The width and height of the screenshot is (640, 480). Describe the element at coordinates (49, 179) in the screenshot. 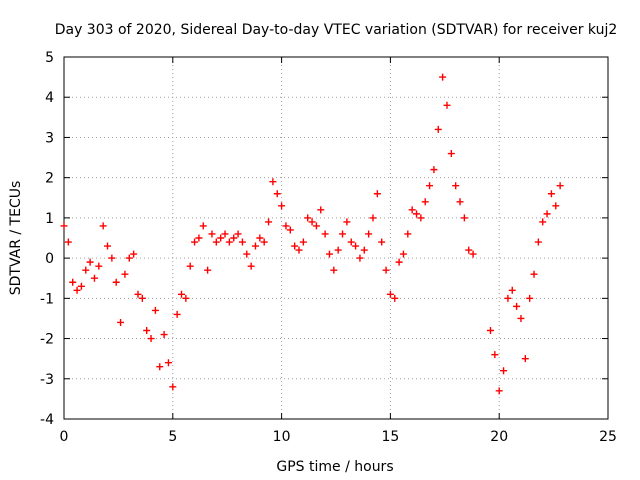

I see `y-tick-label: 2` at that location.